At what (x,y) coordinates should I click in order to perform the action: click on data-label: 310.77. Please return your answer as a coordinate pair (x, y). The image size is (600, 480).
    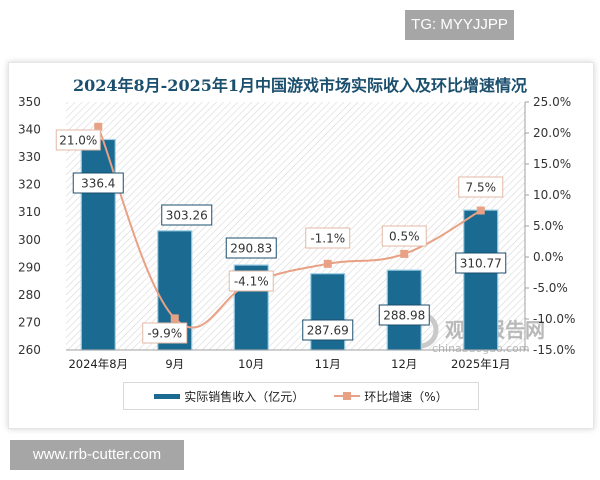
    Looking at the image, I should click on (481, 263).